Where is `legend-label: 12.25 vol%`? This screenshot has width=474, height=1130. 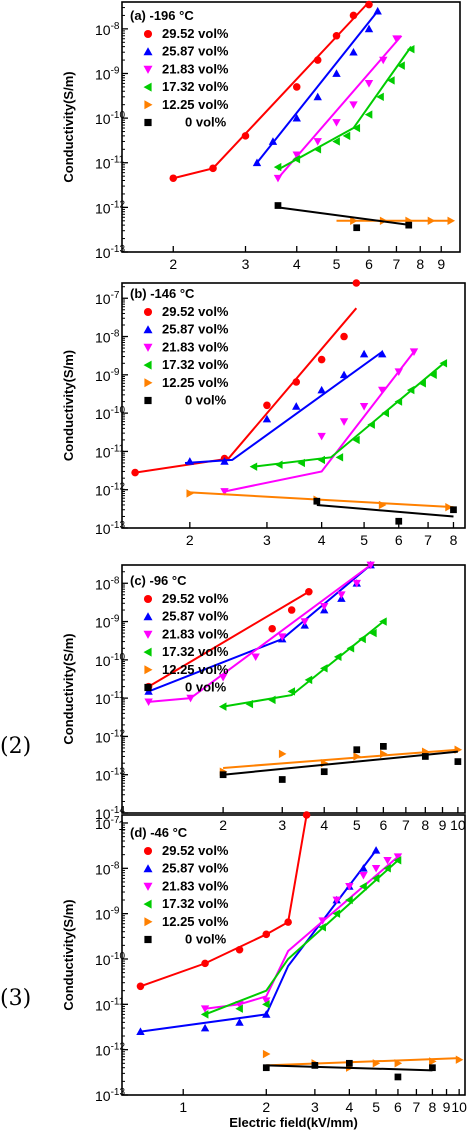
legend-label: 12.25 vol% is located at coordinates (195, 669).